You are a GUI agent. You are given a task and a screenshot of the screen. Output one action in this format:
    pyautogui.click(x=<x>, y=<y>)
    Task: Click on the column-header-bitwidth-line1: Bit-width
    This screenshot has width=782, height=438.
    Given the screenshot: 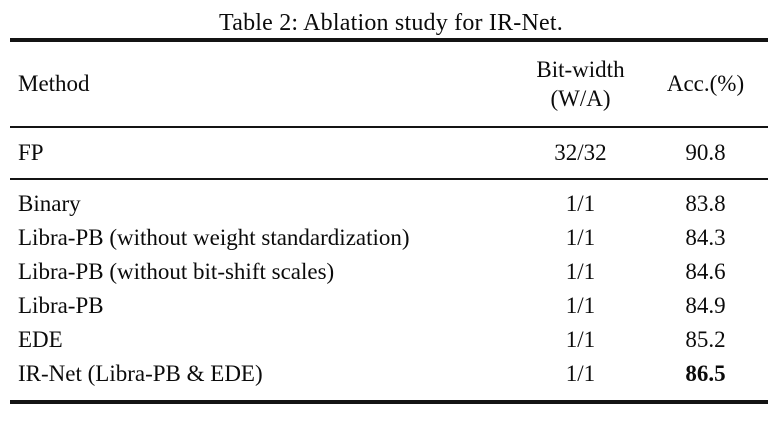 What is the action you would take?
    pyautogui.click(x=580, y=69)
    